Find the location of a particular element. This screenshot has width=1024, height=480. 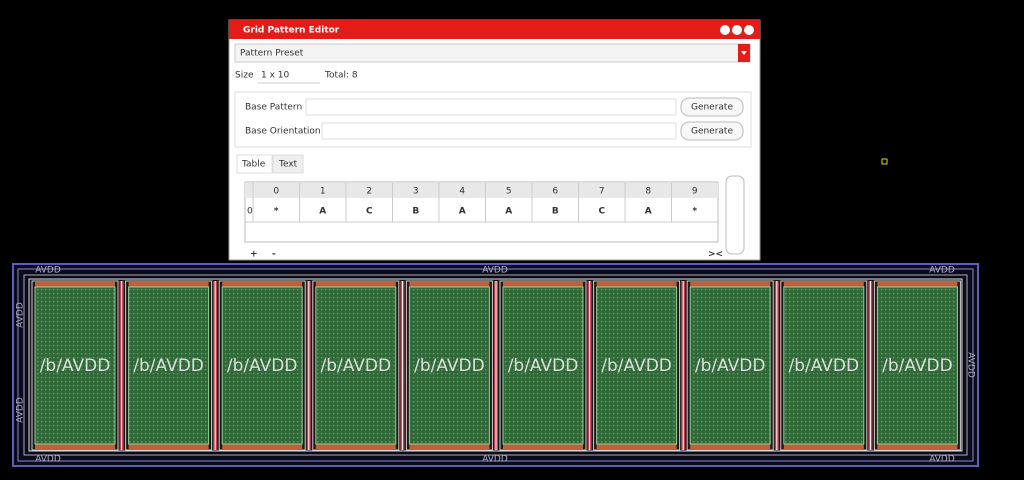

marker is located at coordinates (884, 161).